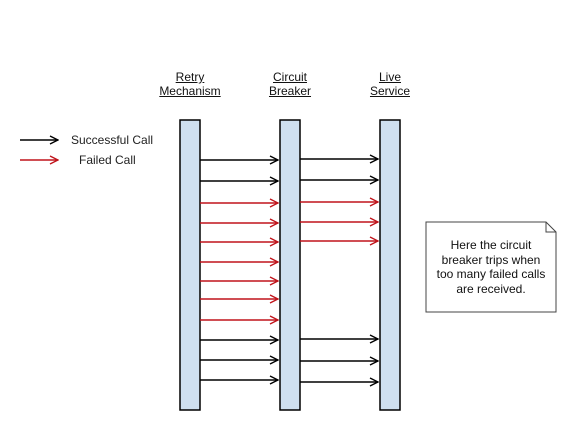  Describe the element at coordinates (491, 245) in the screenshot. I see `note-line-1: Here the circuit` at that location.